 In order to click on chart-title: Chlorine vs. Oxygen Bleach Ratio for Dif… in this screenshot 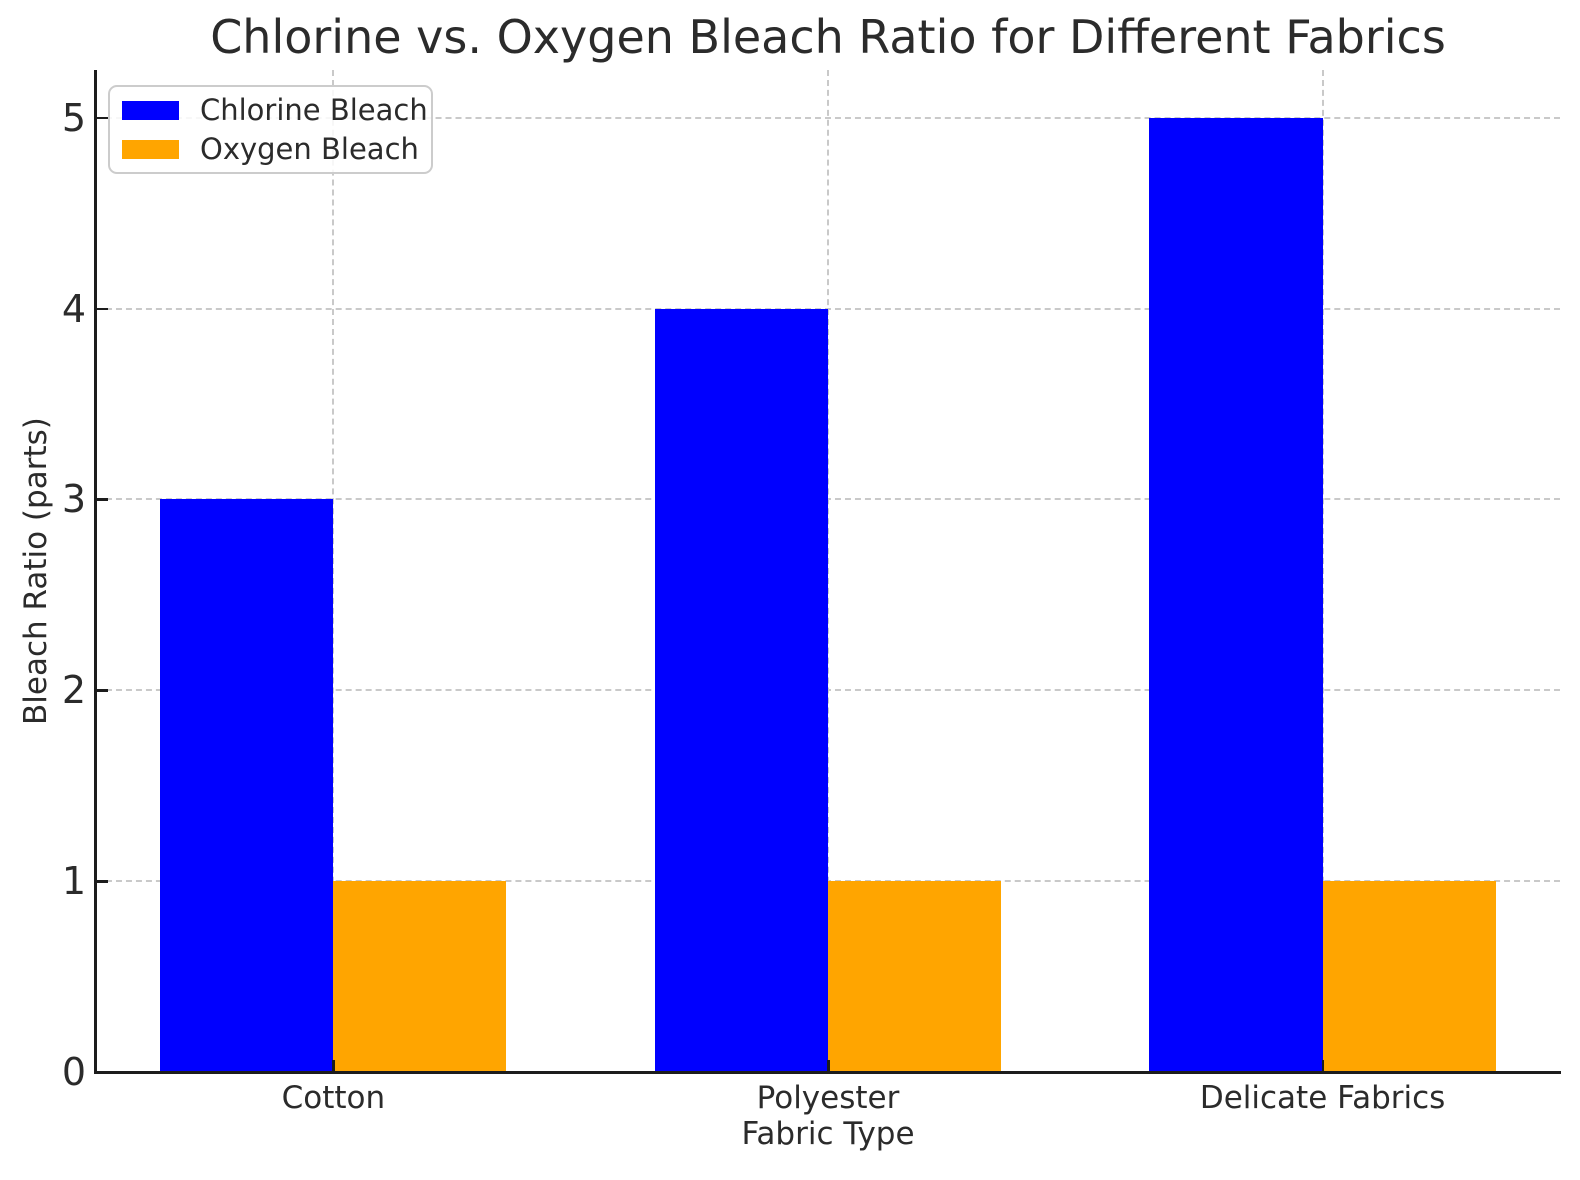, I will do `click(828, 37)`.